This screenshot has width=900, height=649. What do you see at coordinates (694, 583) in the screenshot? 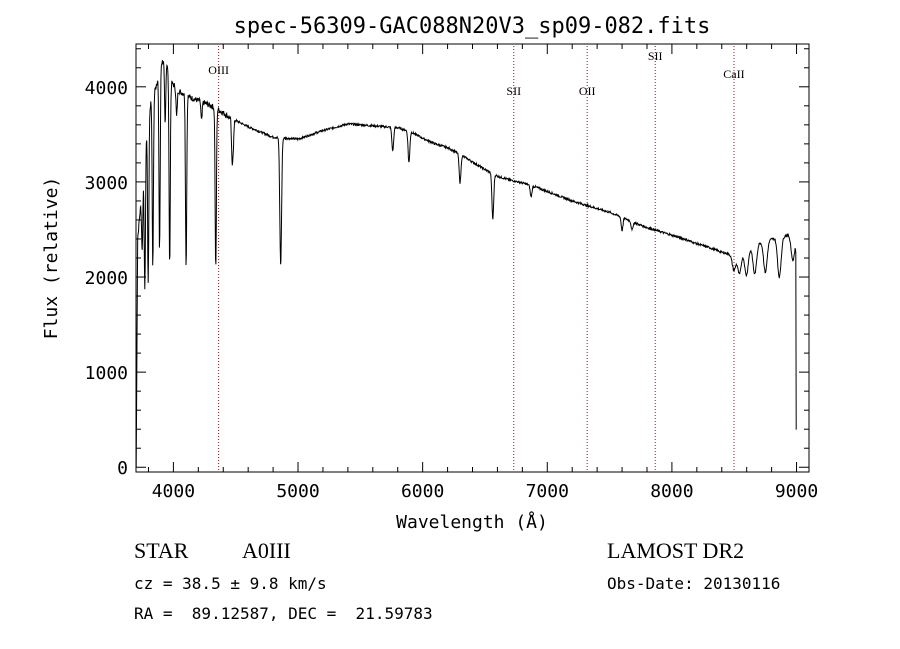
I see `observation-date: Obs-Date: 20130116` at bounding box center [694, 583].